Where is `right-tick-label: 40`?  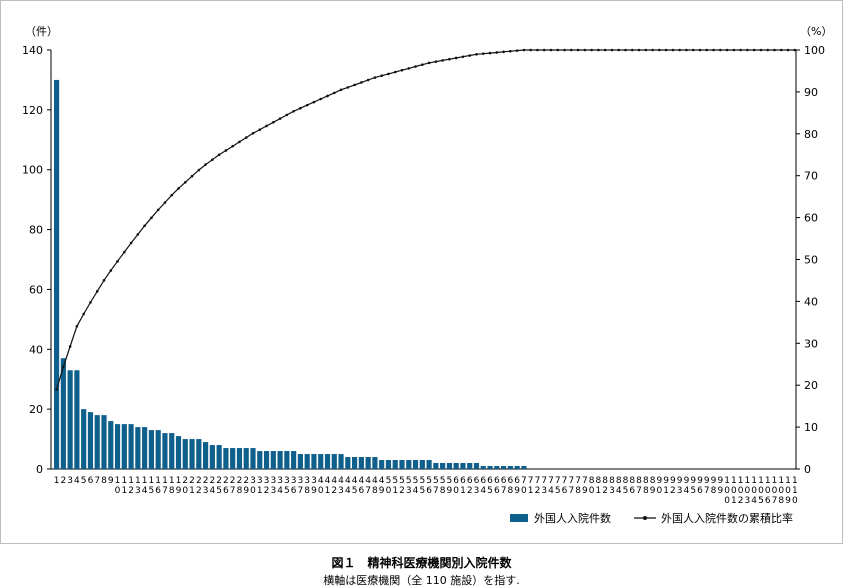
right-tick-label: 40 is located at coordinates (811, 301).